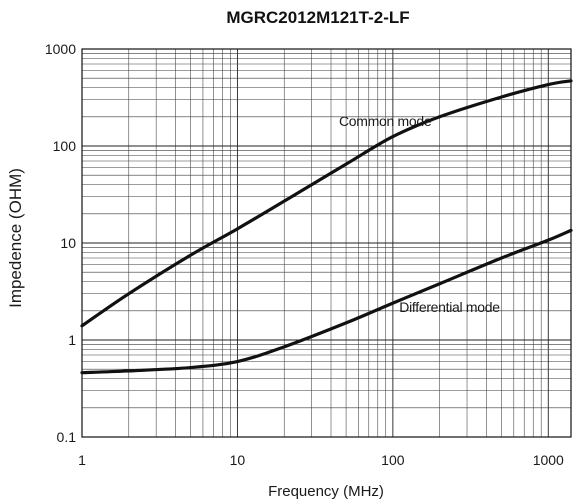 Image resolution: width=577 pixels, height=504 pixels. I want to click on y-tick-label: 1, so click(72, 340).